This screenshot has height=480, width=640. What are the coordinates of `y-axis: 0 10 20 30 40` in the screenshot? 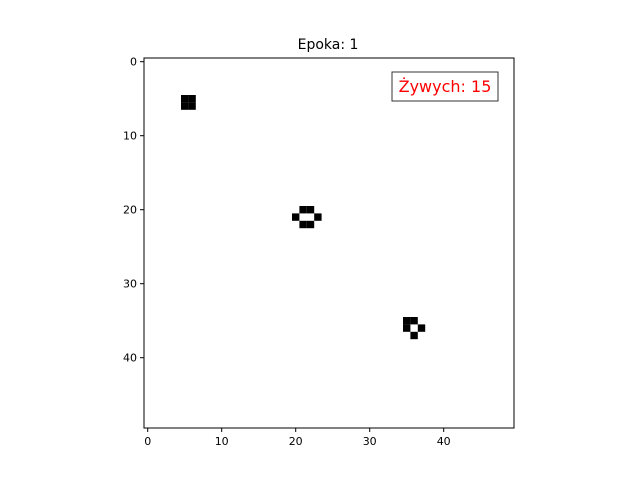 It's located at (133, 210).